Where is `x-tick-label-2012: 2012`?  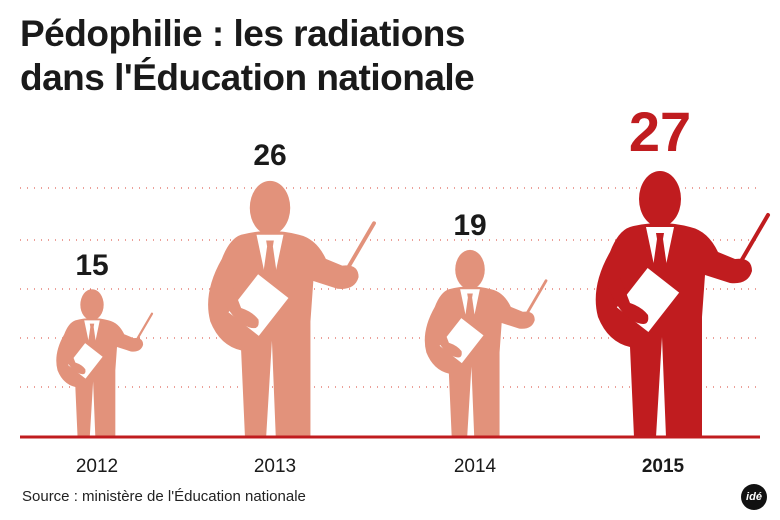
x-tick-label-2012: 2012 is located at coordinates (97, 466).